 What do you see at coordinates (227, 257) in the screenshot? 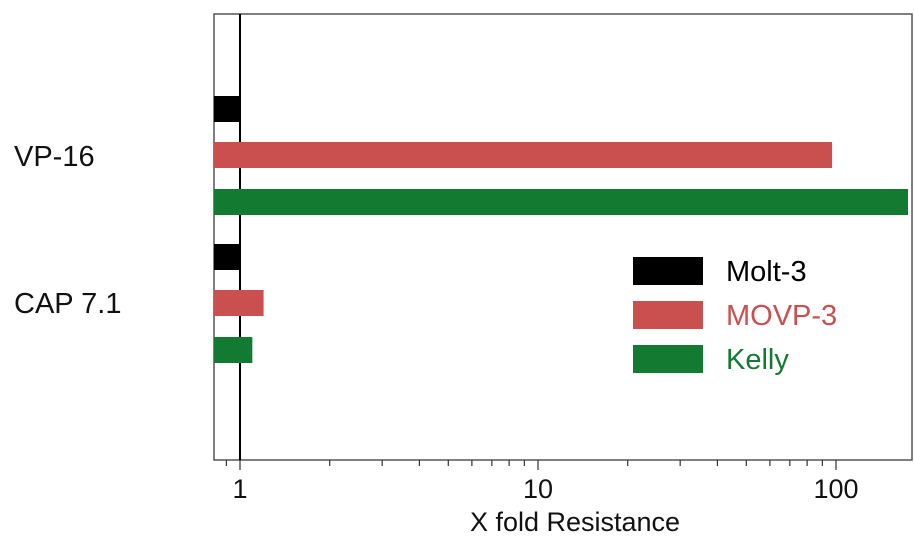
I see `bar-cap71-molt3` at bounding box center [227, 257].